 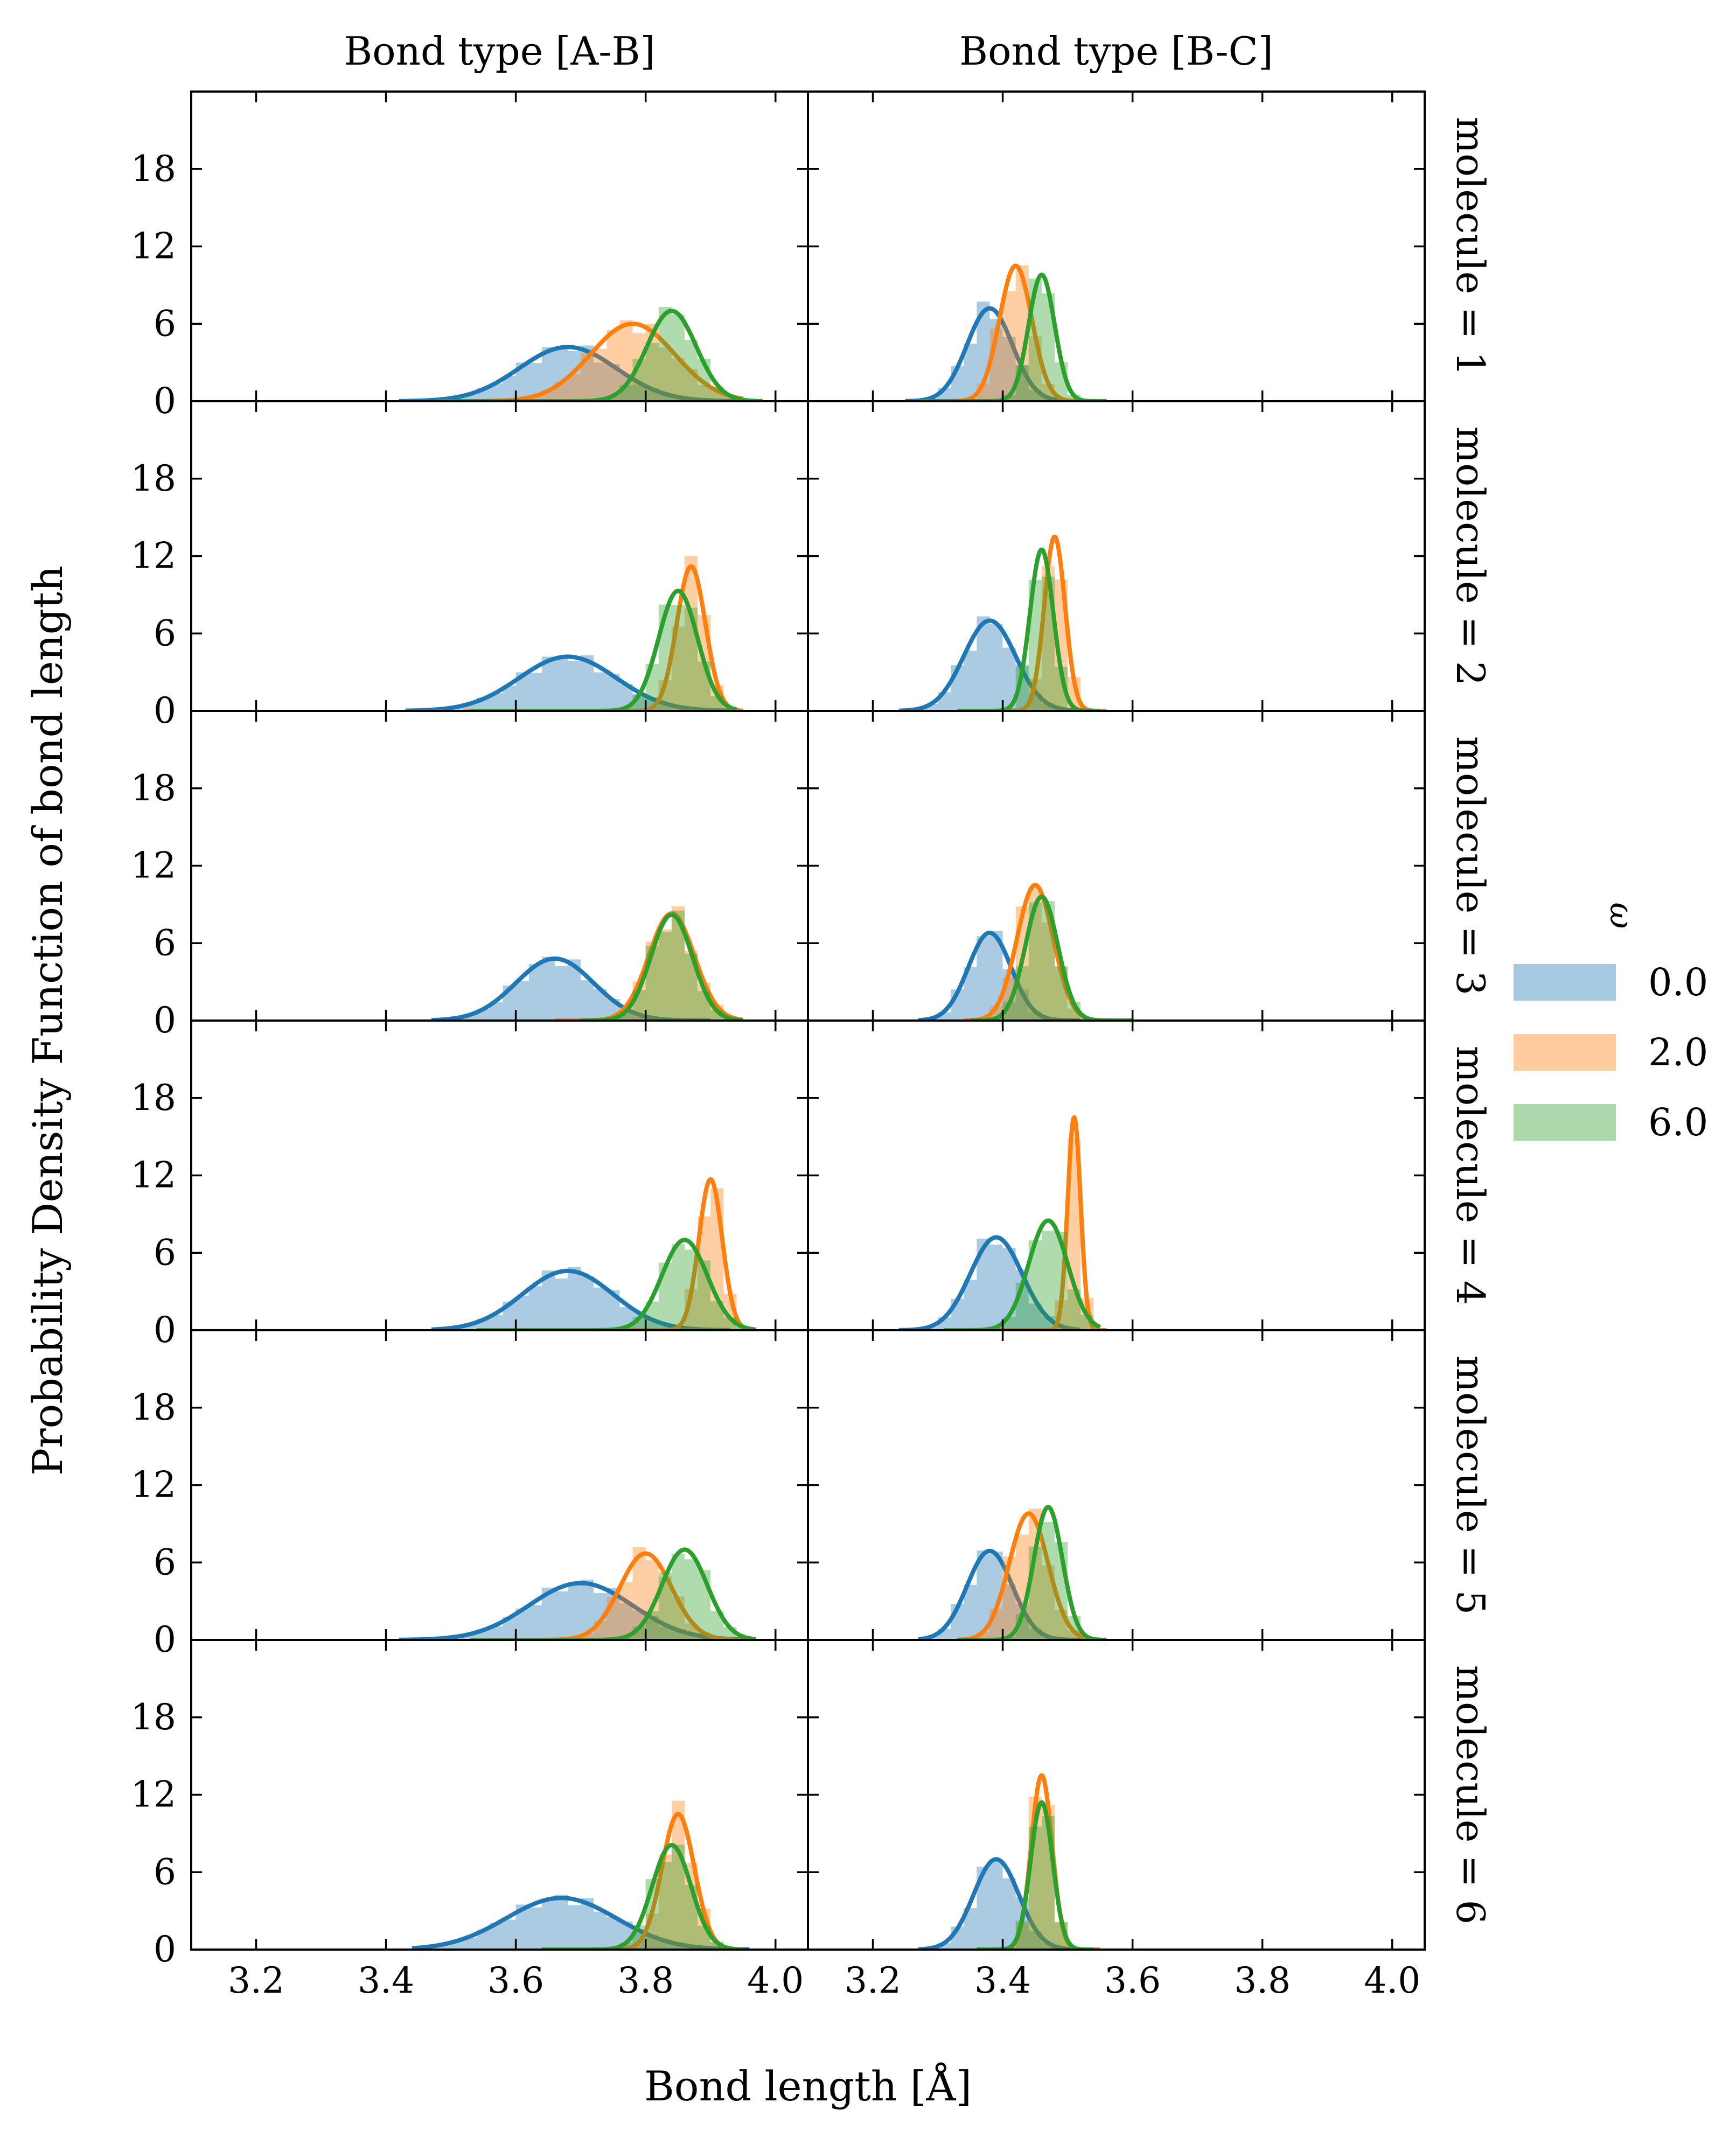 What do you see at coordinates (499, 246) in the screenshot?
I see `panel-mol1-a-b` at bounding box center [499, 246].